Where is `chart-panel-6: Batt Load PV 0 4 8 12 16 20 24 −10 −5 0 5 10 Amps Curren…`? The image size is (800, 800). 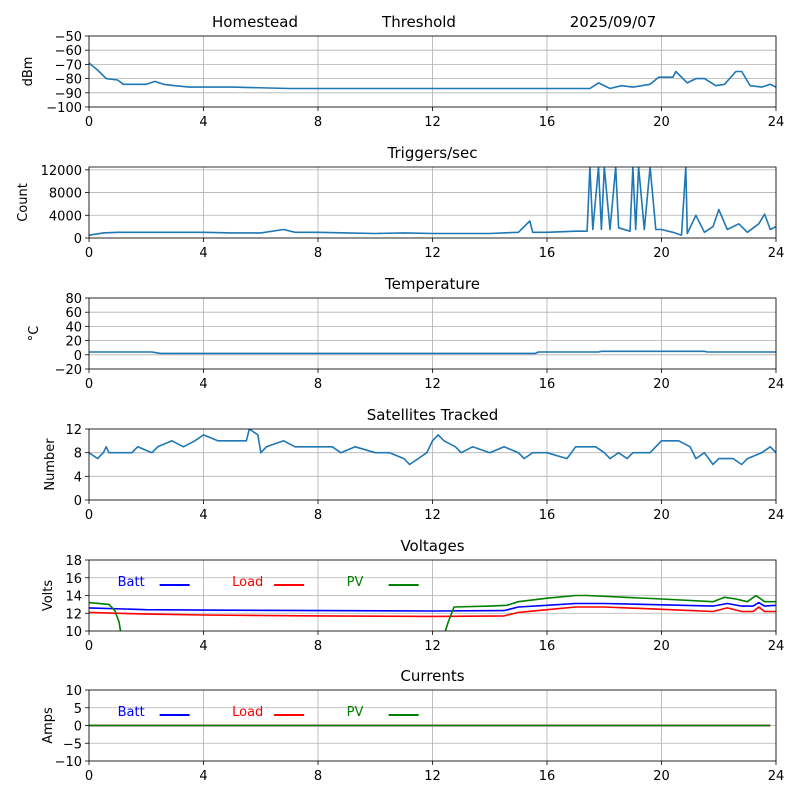 chart-panel-6: Batt Load PV 0 4 8 12 16 20 24 −10 −5 0 5 10 Amps Curren… is located at coordinates (412, 725).